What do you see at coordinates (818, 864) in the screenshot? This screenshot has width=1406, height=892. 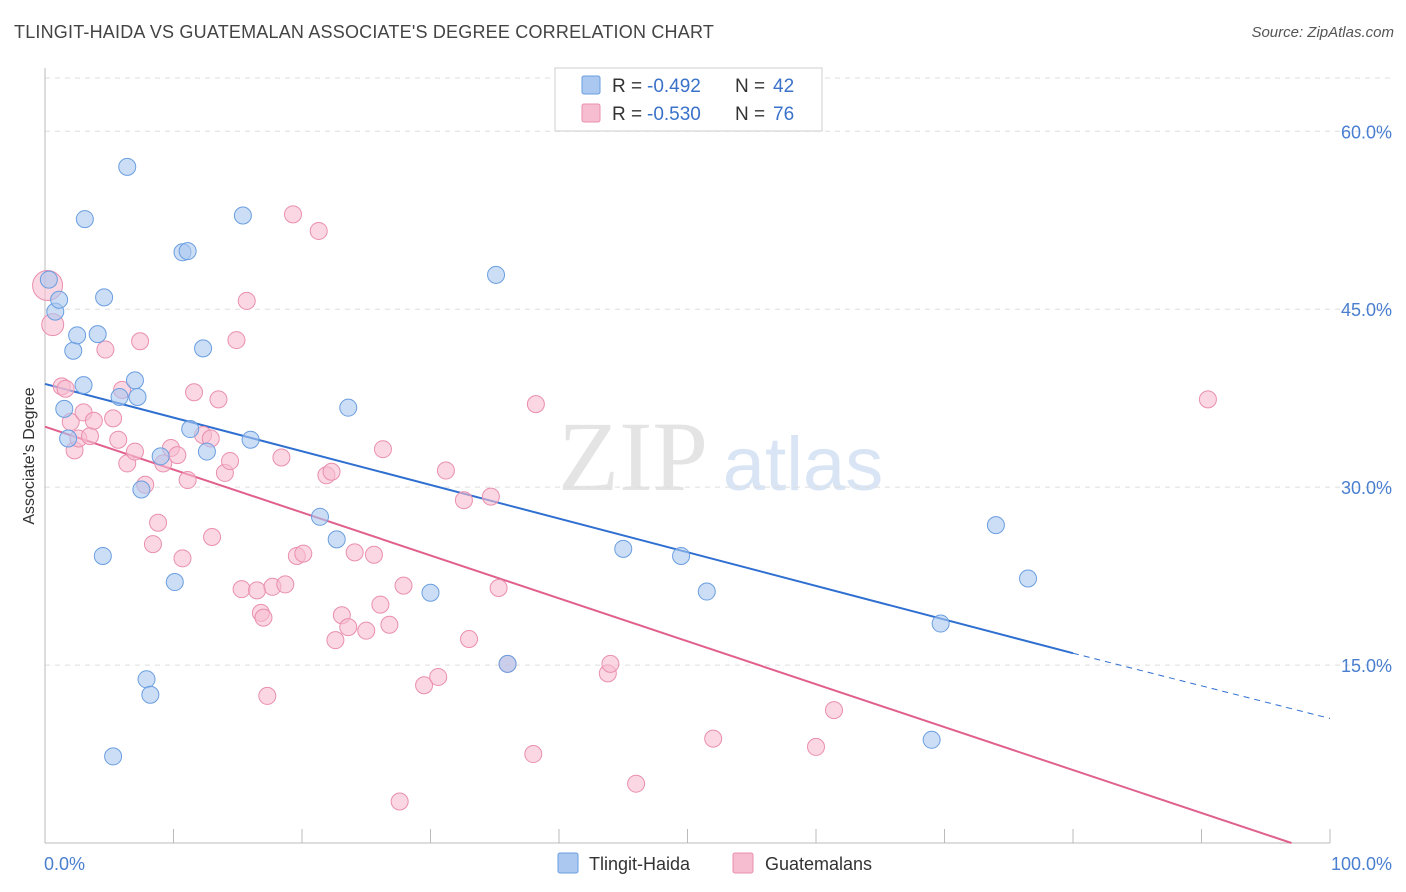 I see `bottom-legend-label-guatemalan: Guatemalans` at bounding box center [818, 864].